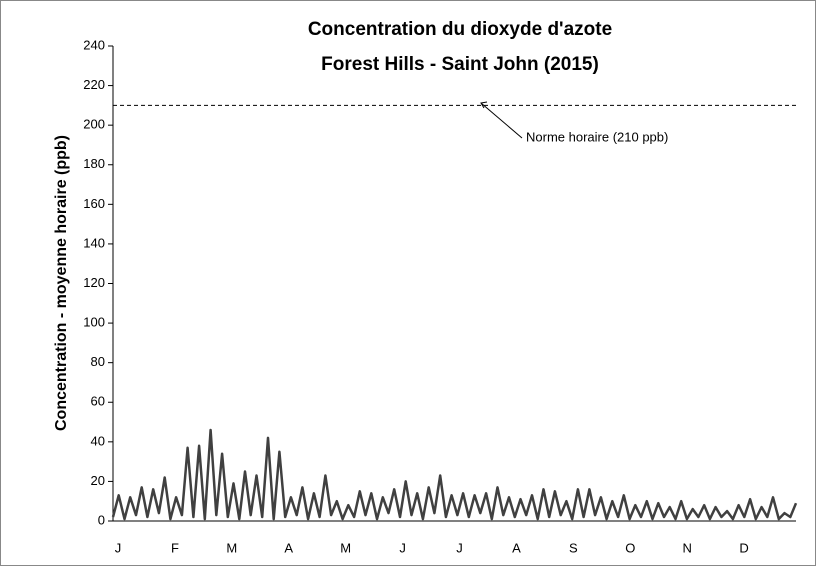 This screenshot has height=571, width=816. What do you see at coordinates (101, 519) in the screenshot?
I see `y-tick-label: 0` at bounding box center [101, 519].